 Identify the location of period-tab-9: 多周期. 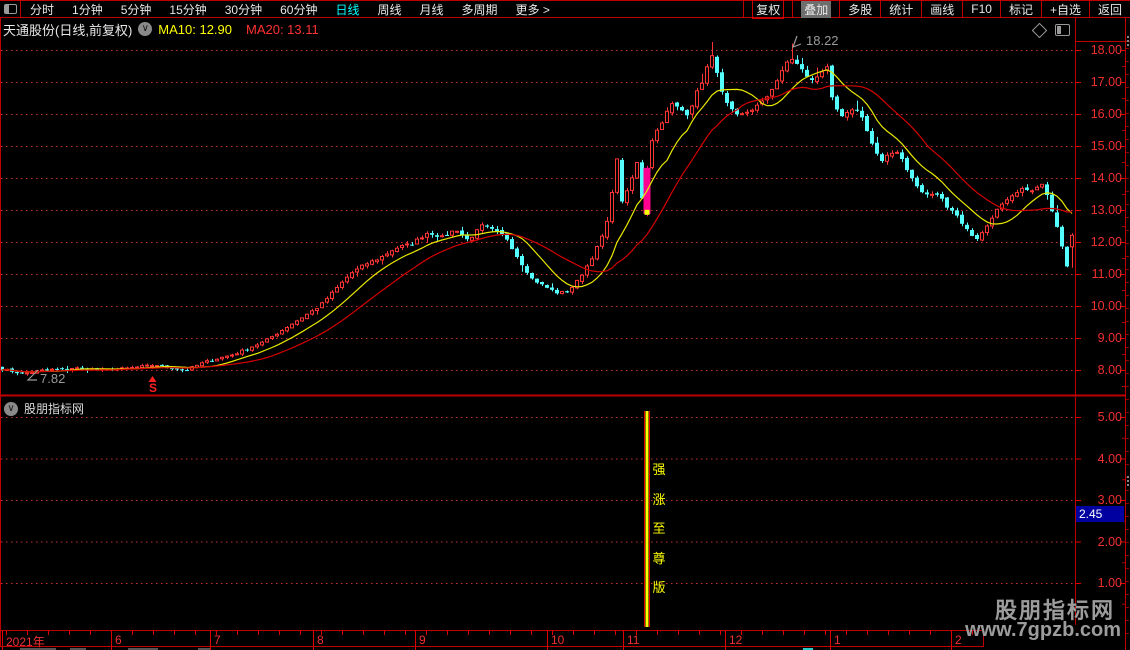
(479, 9).